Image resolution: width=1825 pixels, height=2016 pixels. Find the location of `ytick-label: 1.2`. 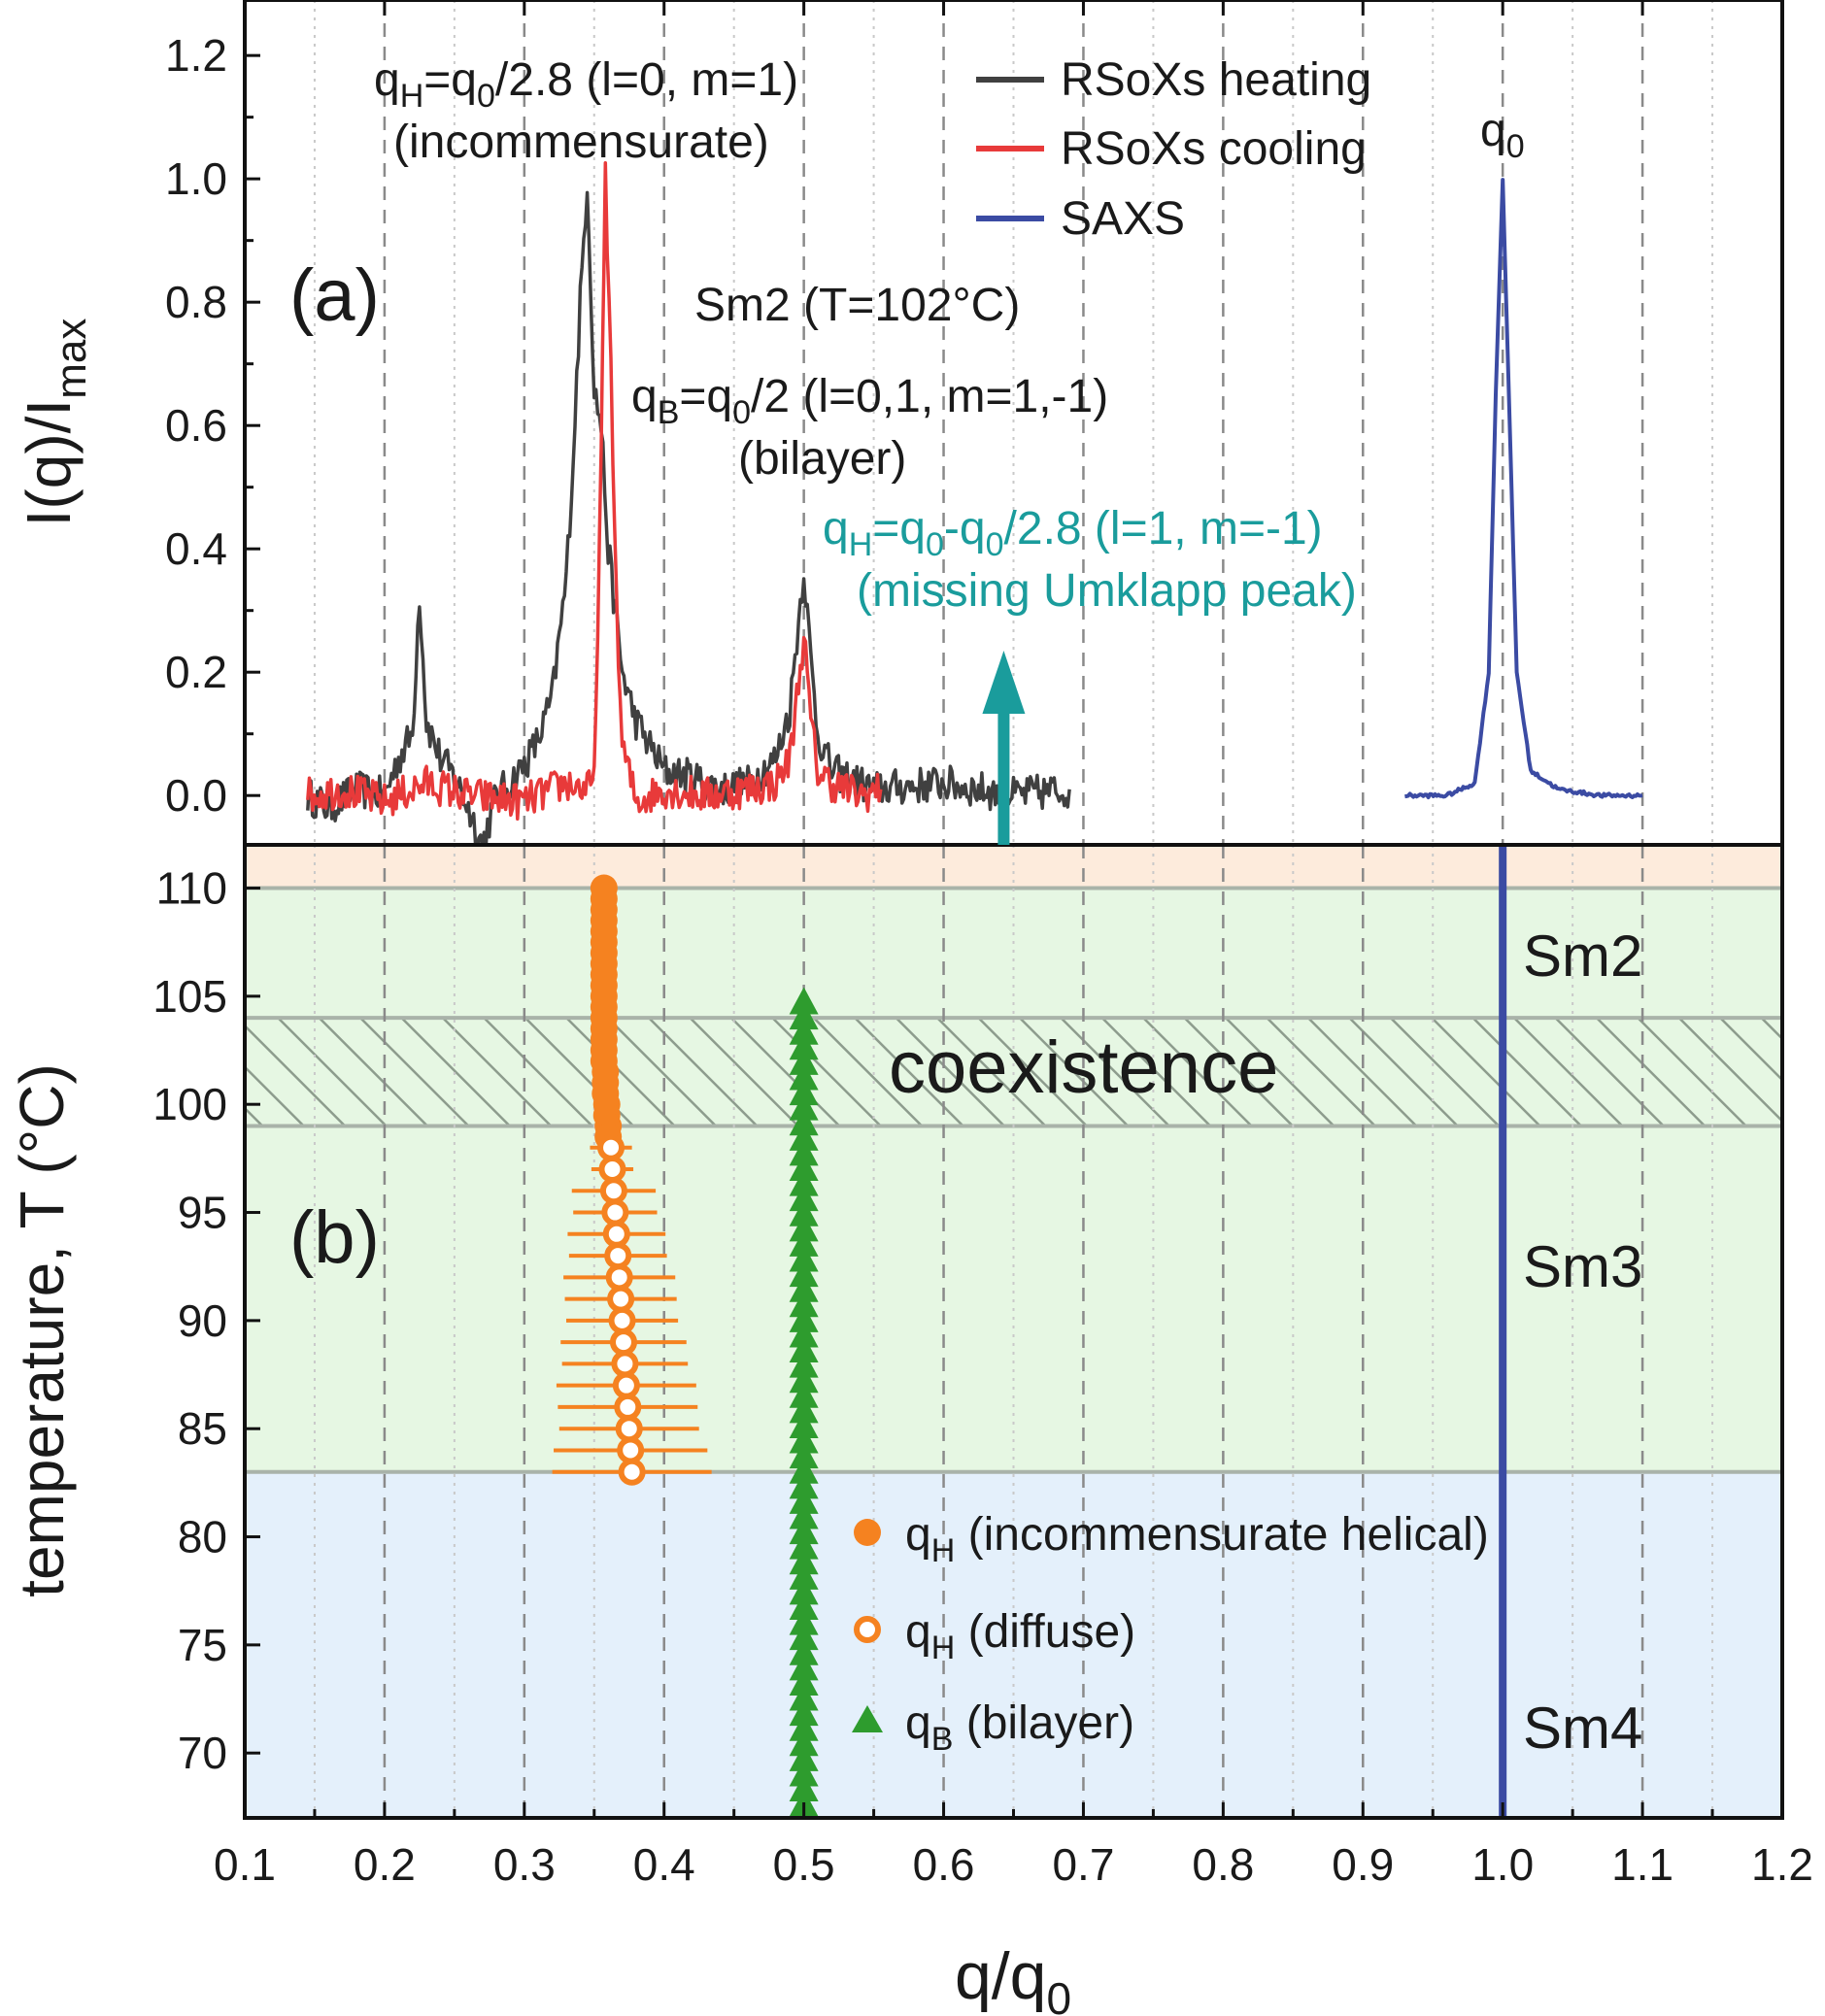

ytick-label: 1.2 is located at coordinates (196, 55).